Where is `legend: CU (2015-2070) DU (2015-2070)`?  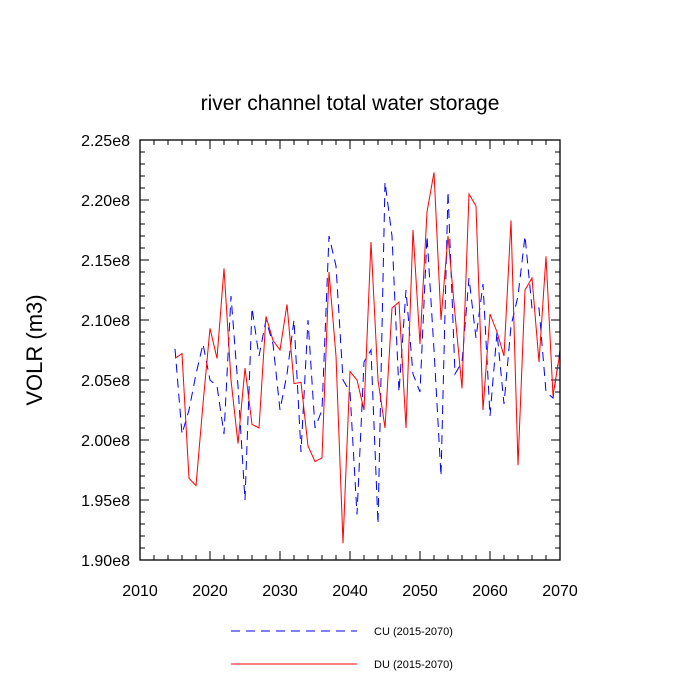
legend: CU (2015-2070) DU (2015-2070) is located at coordinates (342, 648).